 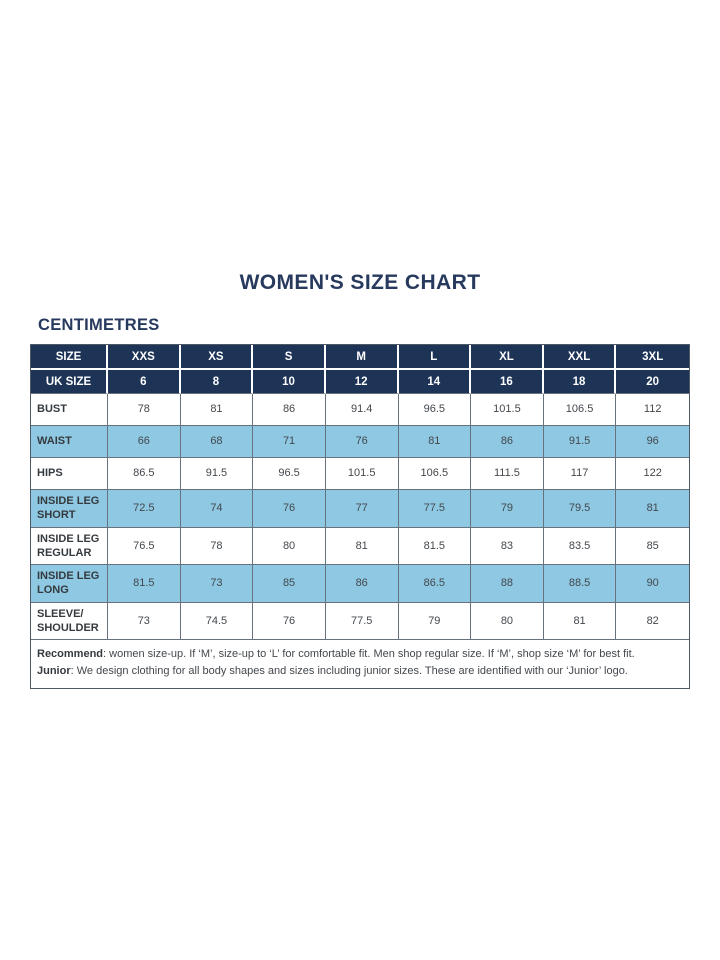 I want to click on size-header-row: SIZE XXS XS S M L XL XXL 3XL, so click(x=360, y=357).